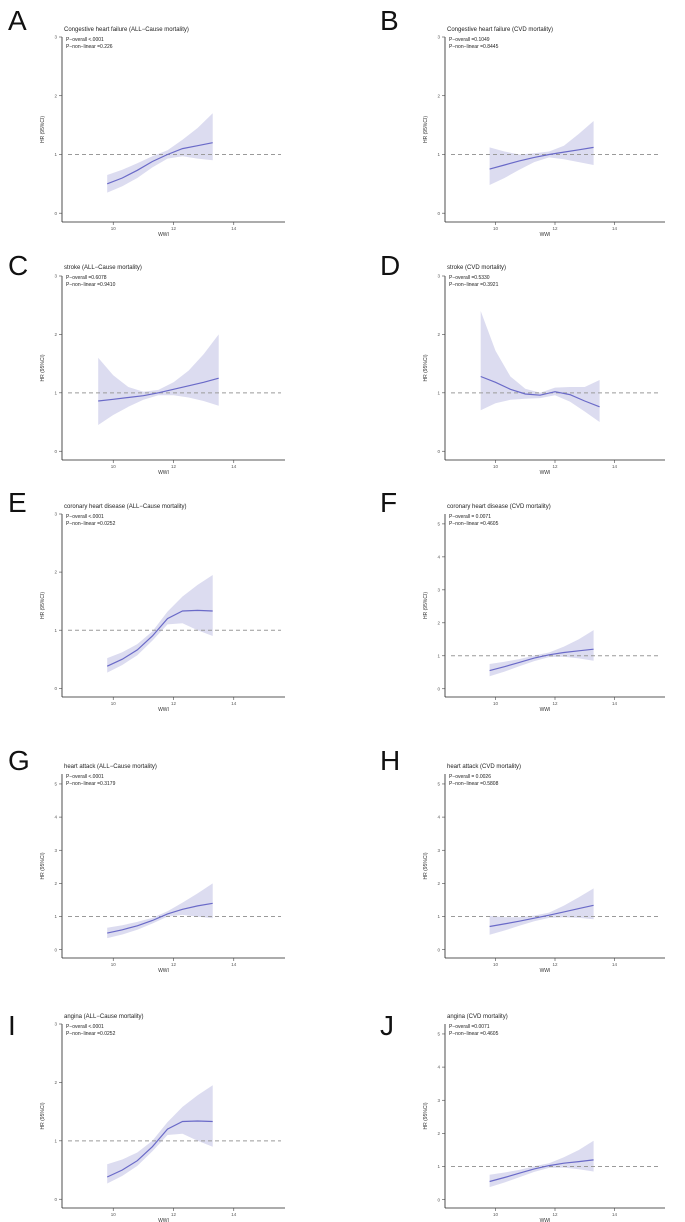 The width and height of the screenshot is (685, 1222). What do you see at coordinates (469, 1027) in the screenshot?
I see `p-overall: P−overall =0.0071` at bounding box center [469, 1027].